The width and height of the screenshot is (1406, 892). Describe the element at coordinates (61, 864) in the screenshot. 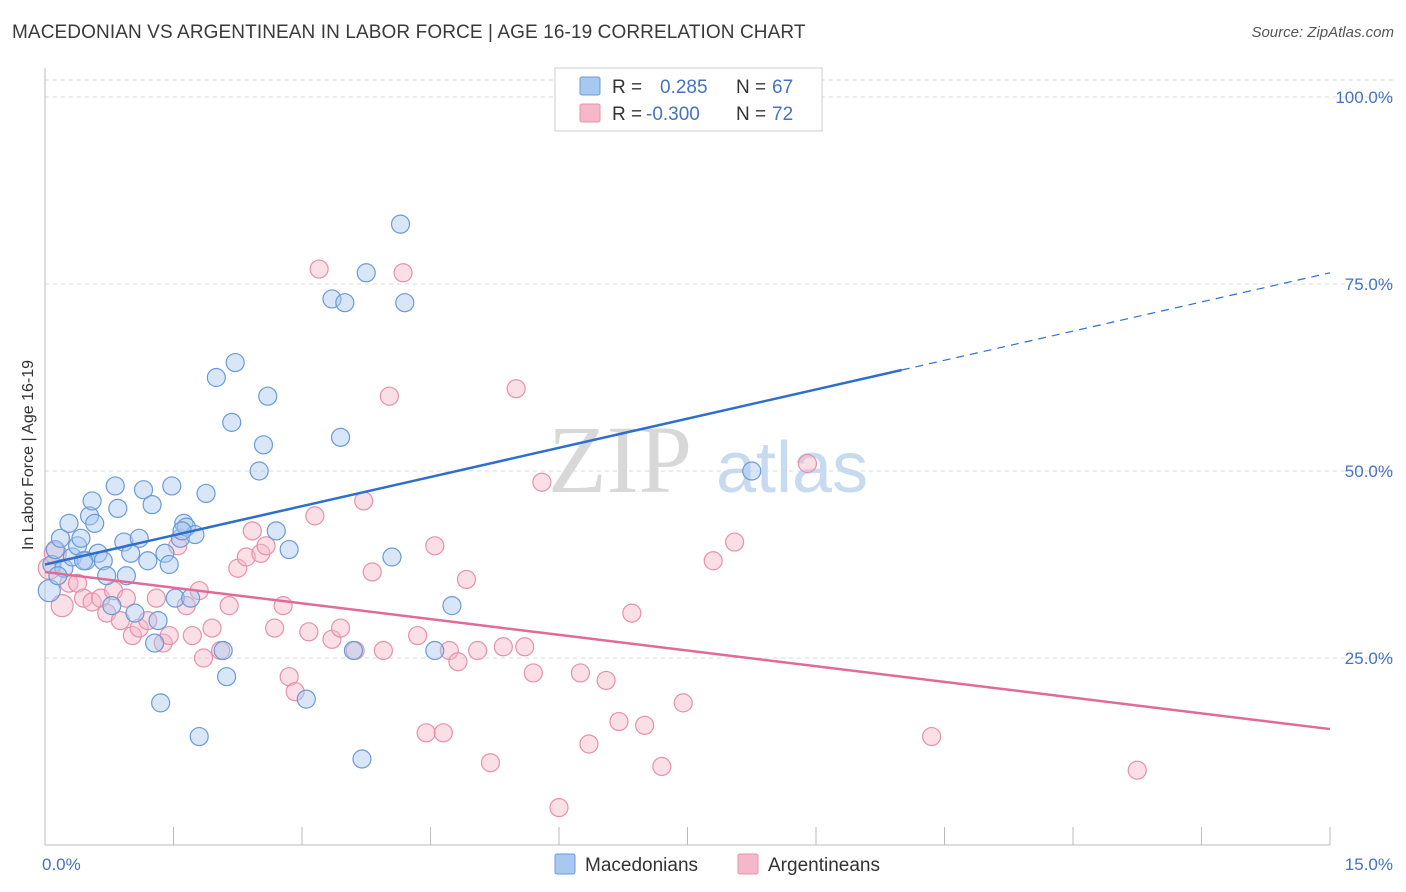

I see `x-tick-label: 0.0%` at that location.